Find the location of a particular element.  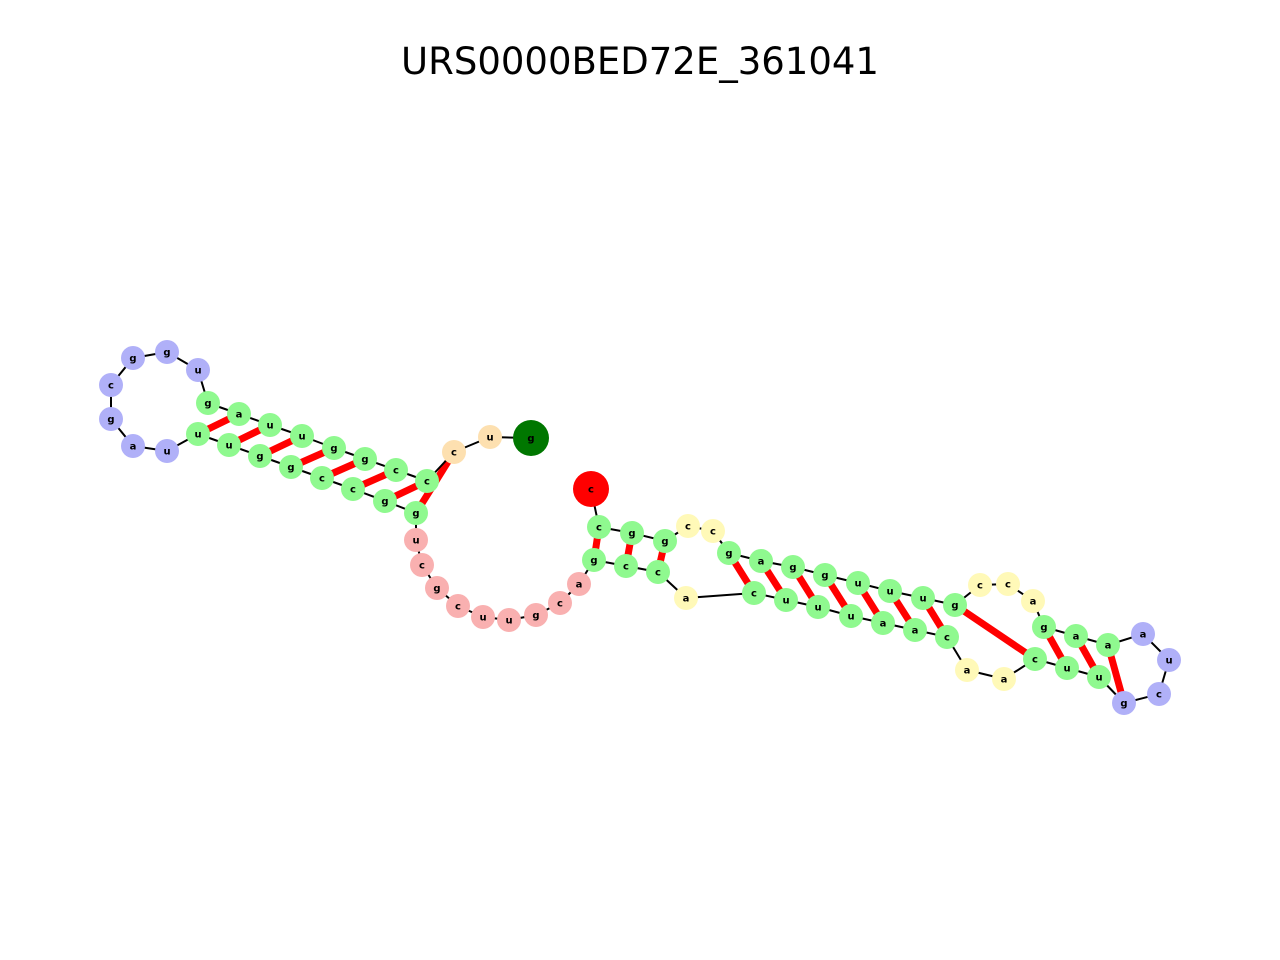

base-pair-bond is located at coordinates (995, 632).